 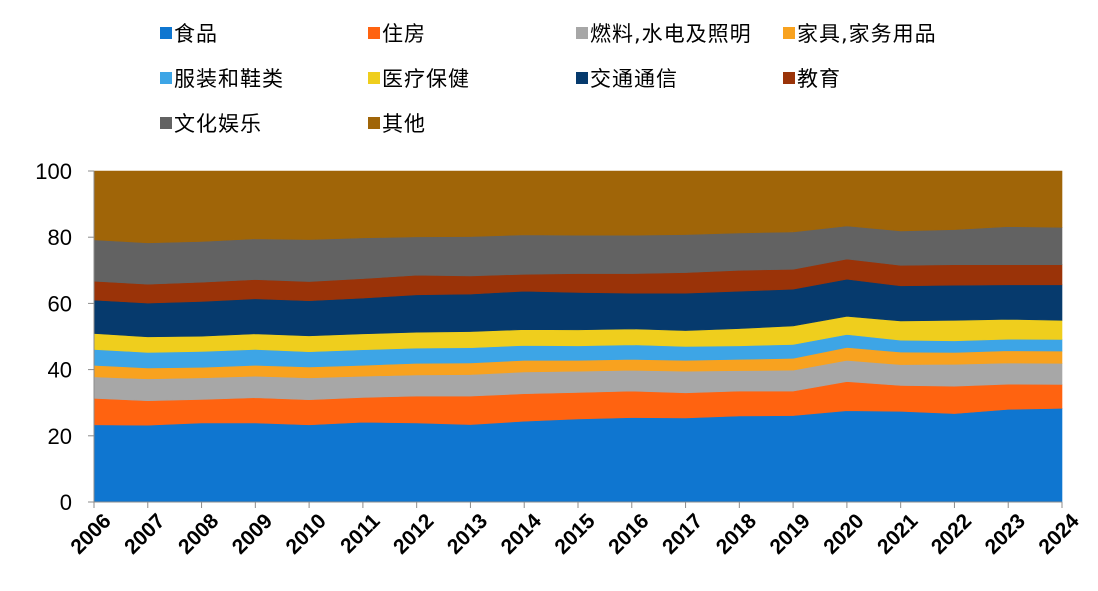 I want to click on legend-item: 食品, so click(x=189, y=34).